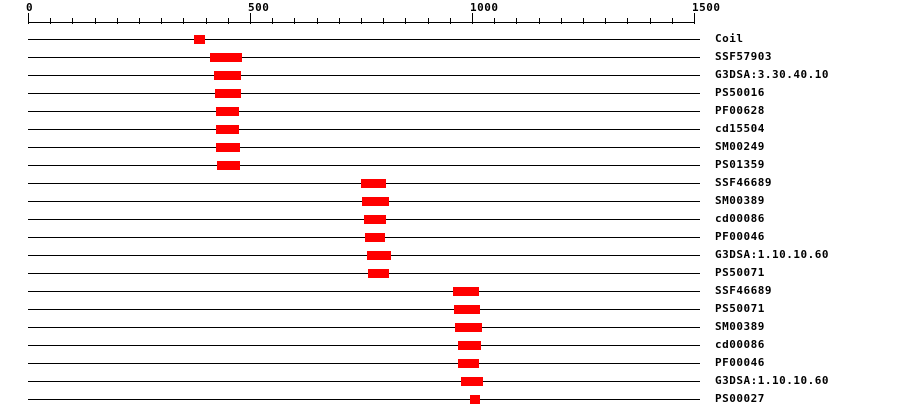 The width and height of the screenshot is (900, 418). Describe the element at coordinates (740, 146) in the screenshot. I see `signature-label: SM00249` at that location.